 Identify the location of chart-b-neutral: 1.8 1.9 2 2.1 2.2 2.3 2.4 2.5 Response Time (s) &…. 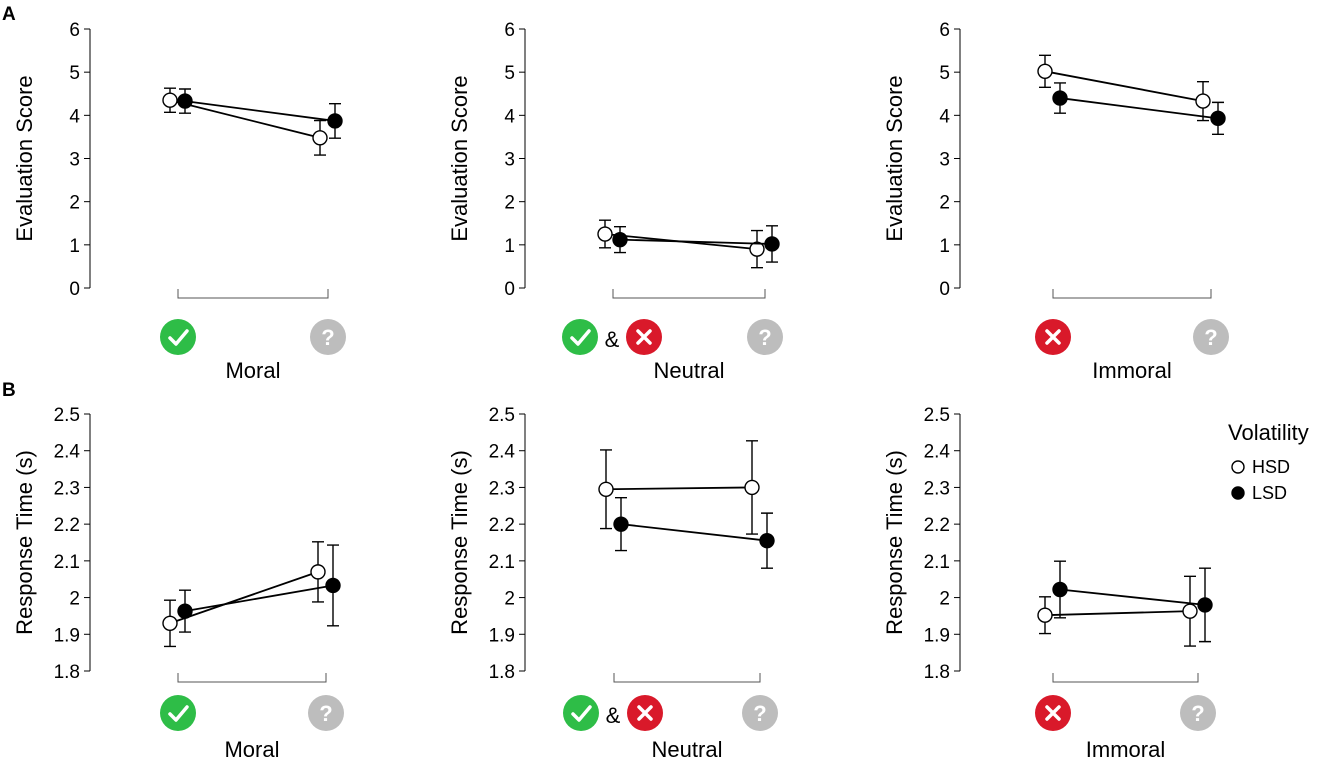
(612, 583).